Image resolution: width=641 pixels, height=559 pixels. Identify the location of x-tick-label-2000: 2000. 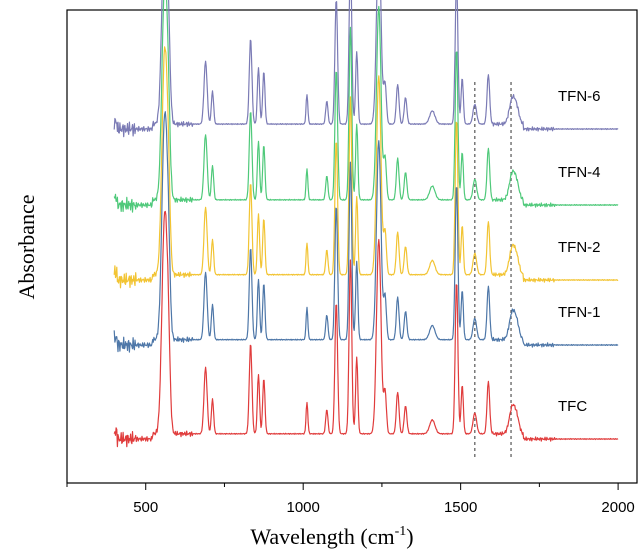
(617, 507).